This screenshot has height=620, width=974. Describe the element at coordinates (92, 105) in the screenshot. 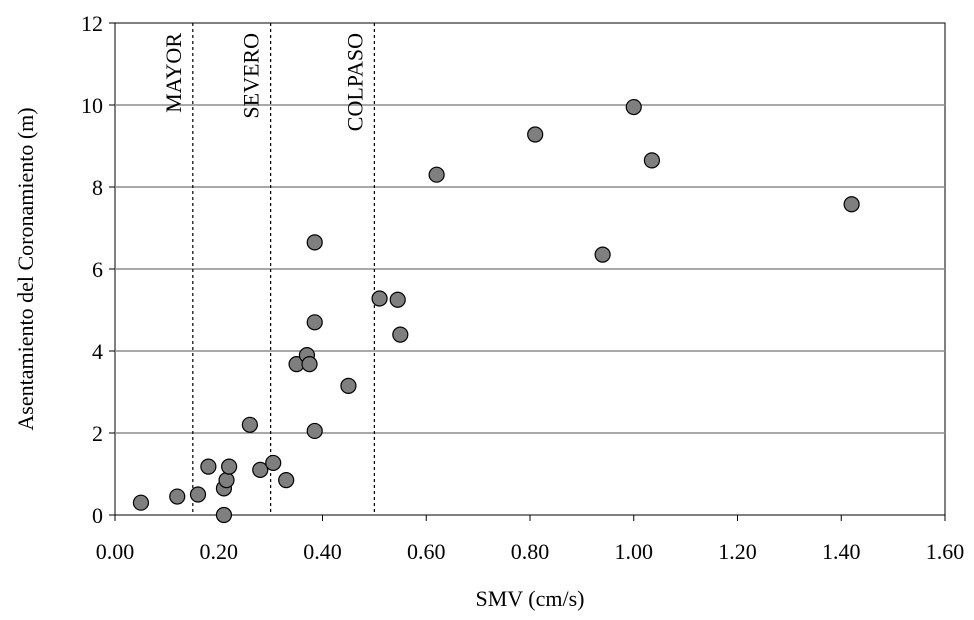

I see `y-tick-label: 10` at that location.